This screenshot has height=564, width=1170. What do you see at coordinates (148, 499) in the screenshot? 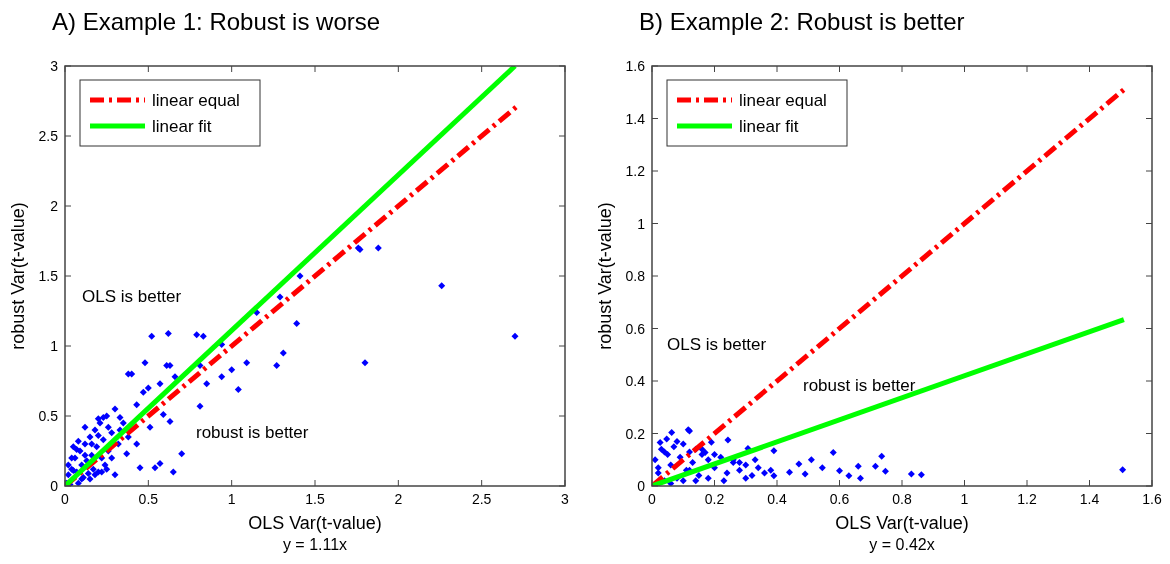
I see `x-tick-label: 0.5` at bounding box center [148, 499].